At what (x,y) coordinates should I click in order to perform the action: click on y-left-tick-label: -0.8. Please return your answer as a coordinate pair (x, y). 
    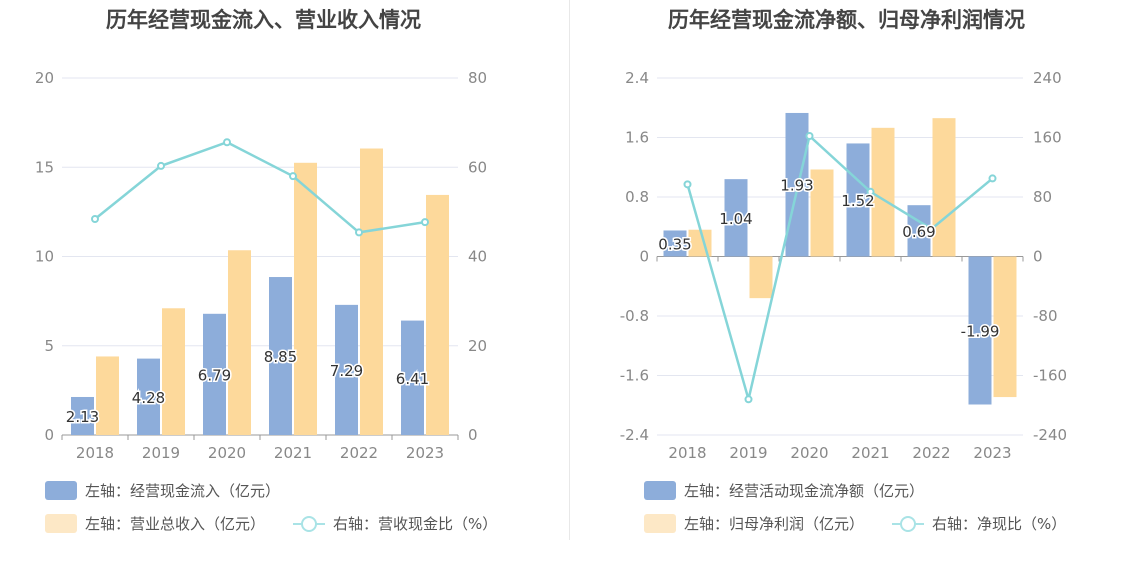
    Looking at the image, I should click on (634, 316).